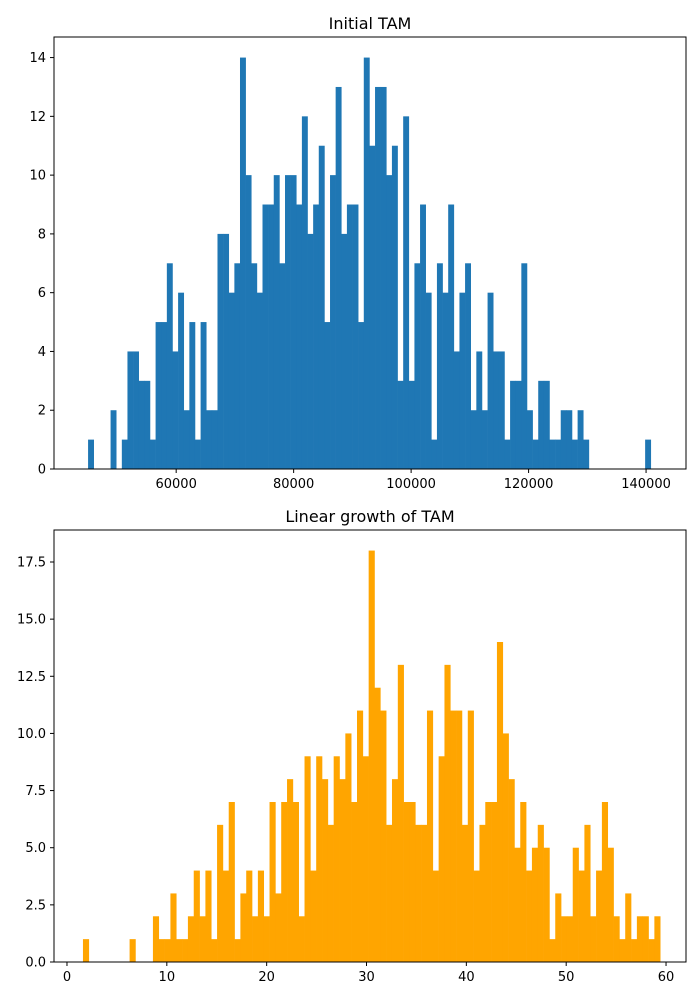 Image resolution: width=700 pixels, height=1000 pixels. I want to click on chart-title: Linear growth of TAM, so click(369, 516).